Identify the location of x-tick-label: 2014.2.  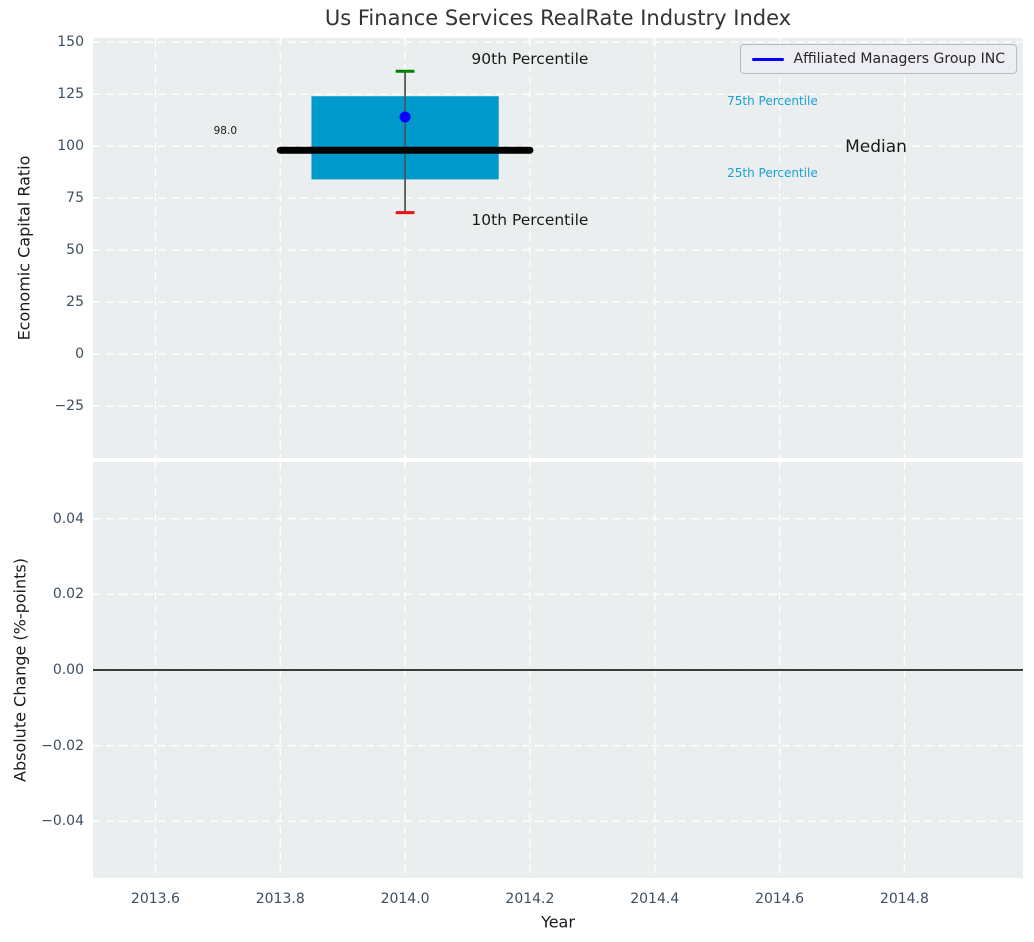
(530, 899).